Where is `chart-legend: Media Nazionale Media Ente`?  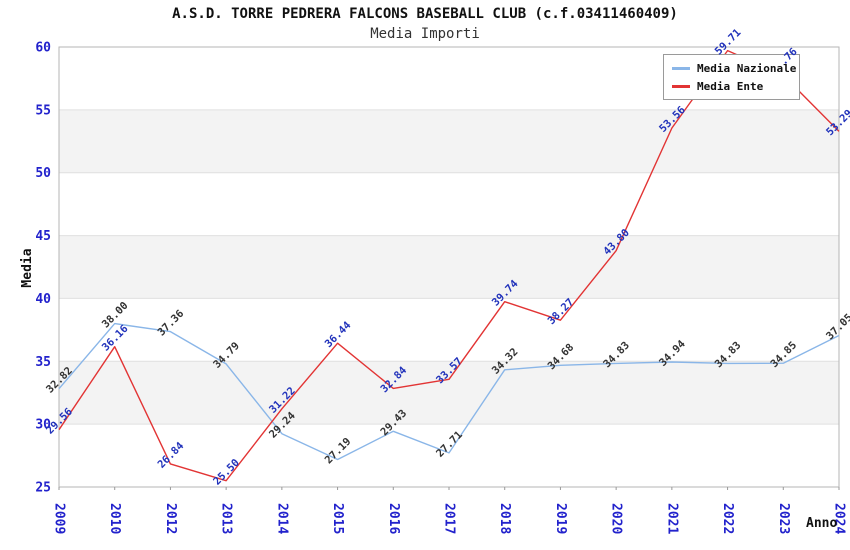 chart-legend: Media Nazionale Media Ente is located at coordinates (731, 77).